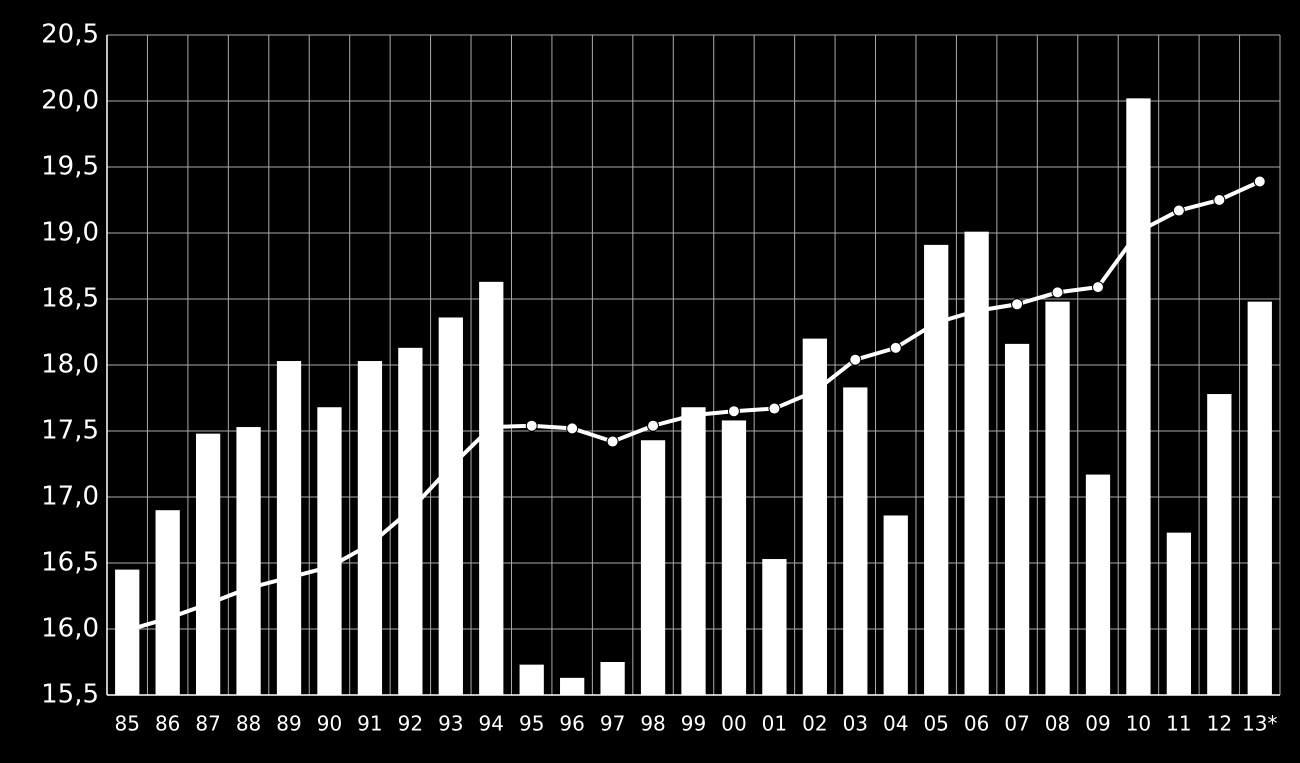 This screenshot has height=763, width=1300. What do you see at coordinates (935, 724) in the screenshot?
I see `x-tick-label: 05` at bounding box center [935, 724].